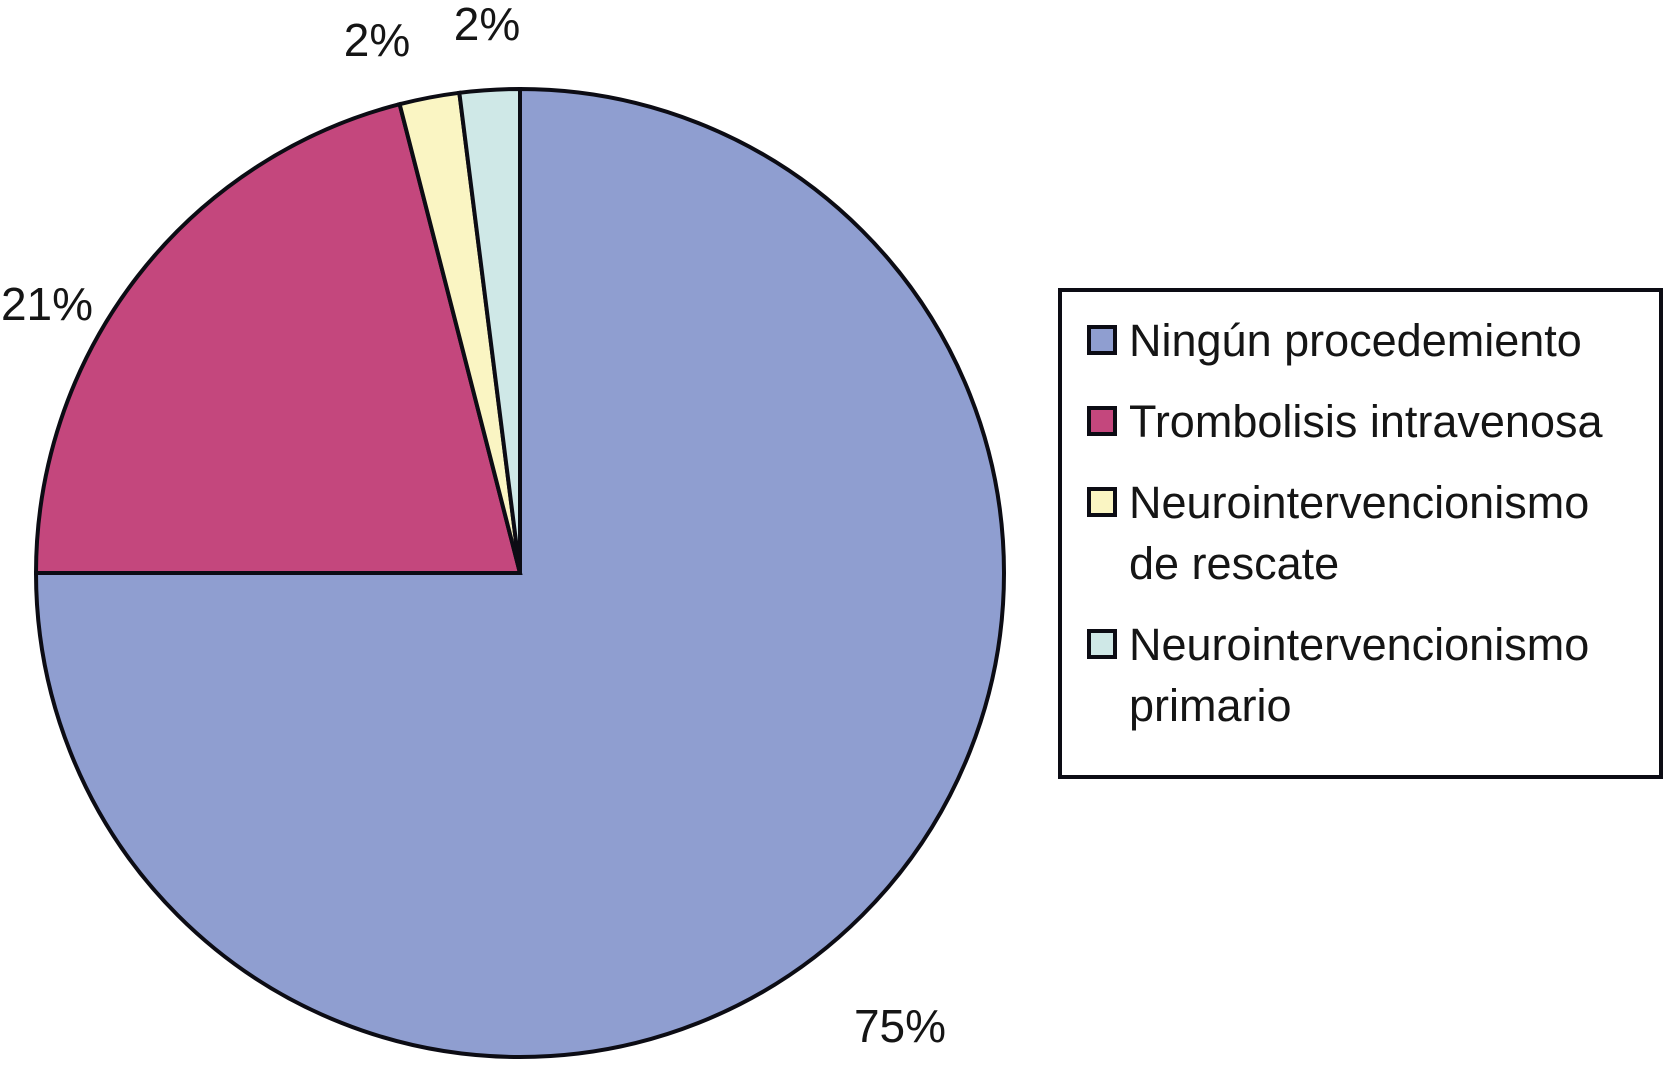  Describe the element at coordinates (1355, 340) in the screenshot. I see `legend-label: Ningún procedemiento` at that location.